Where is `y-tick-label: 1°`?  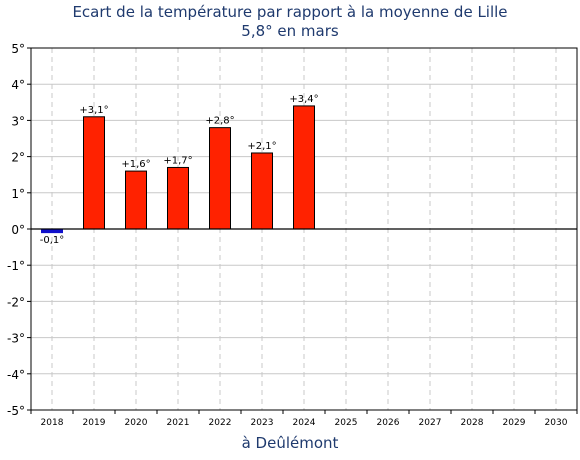
y-tick-label: 1° is located at coordinates (18, 194).